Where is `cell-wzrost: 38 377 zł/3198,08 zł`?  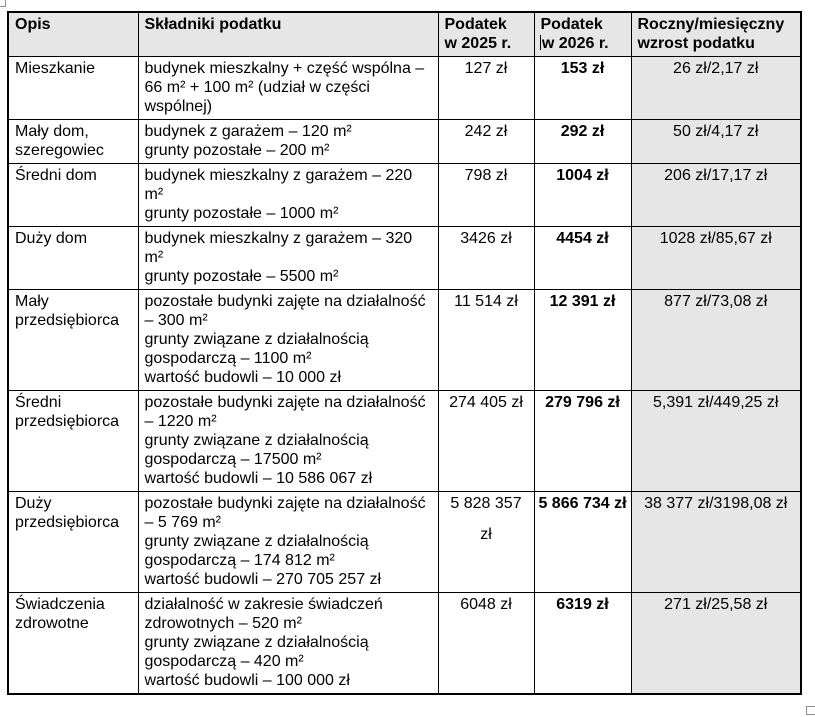 cell-wzrost: 38 377 zł/3198,08 zł is located at coordinates (716, 542).